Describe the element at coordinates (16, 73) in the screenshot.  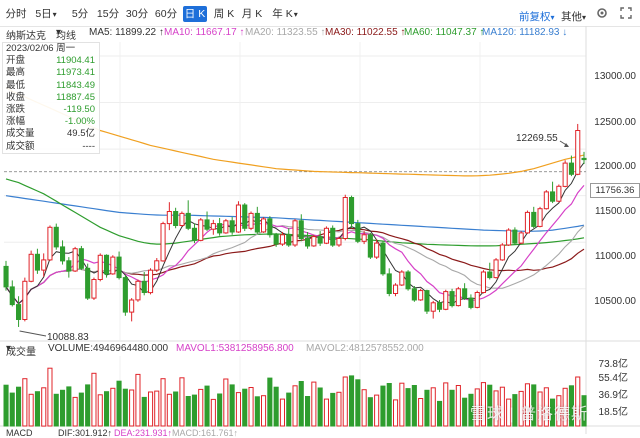
I see `info-row-label: 最高` at that location.